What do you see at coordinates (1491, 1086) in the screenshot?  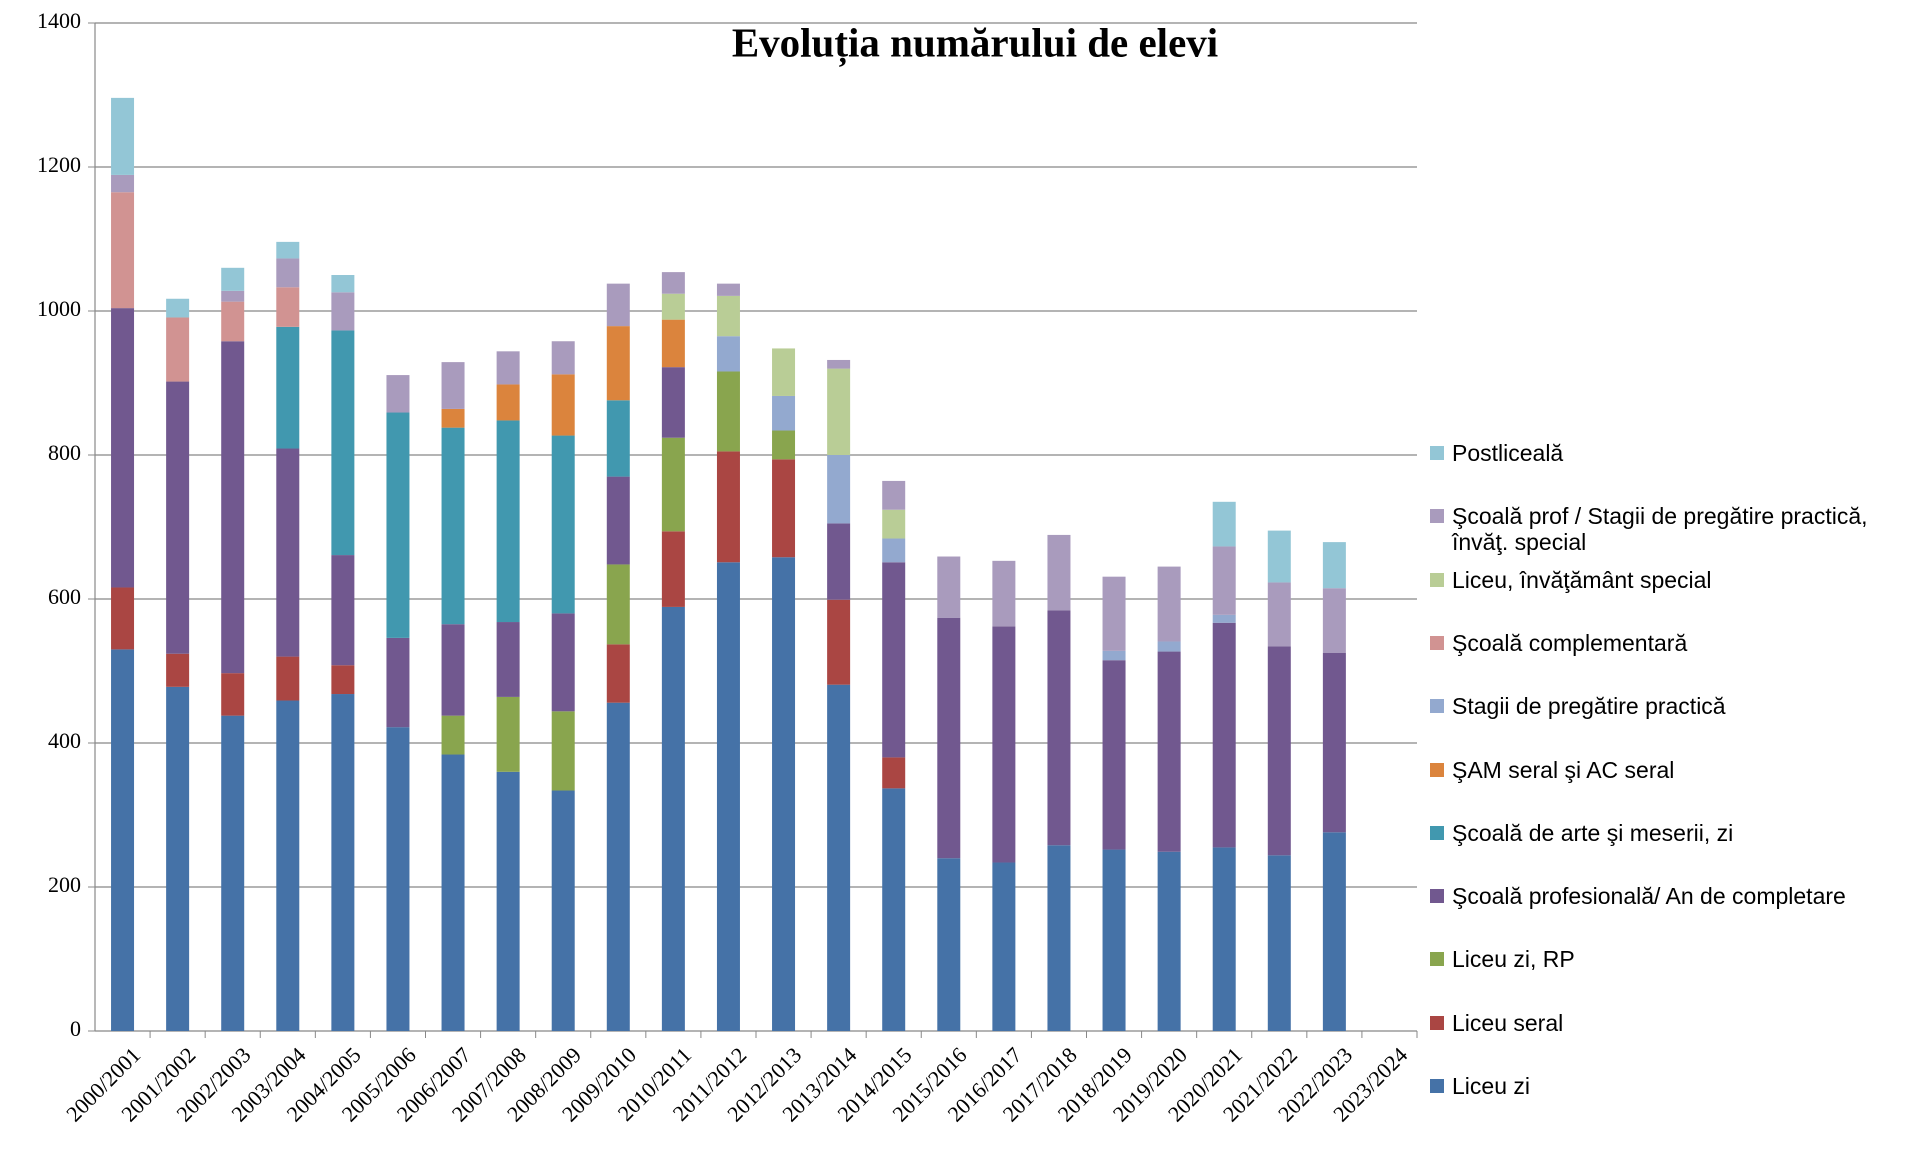 I see `legend-label: Liceu zi` at bounding box center [1491, 1086].